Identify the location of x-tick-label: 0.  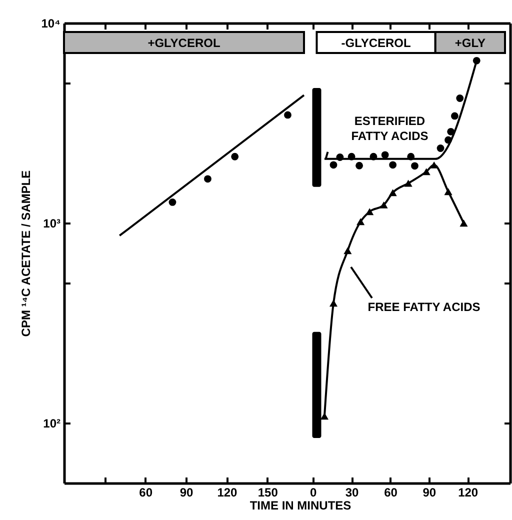
(314, 493).